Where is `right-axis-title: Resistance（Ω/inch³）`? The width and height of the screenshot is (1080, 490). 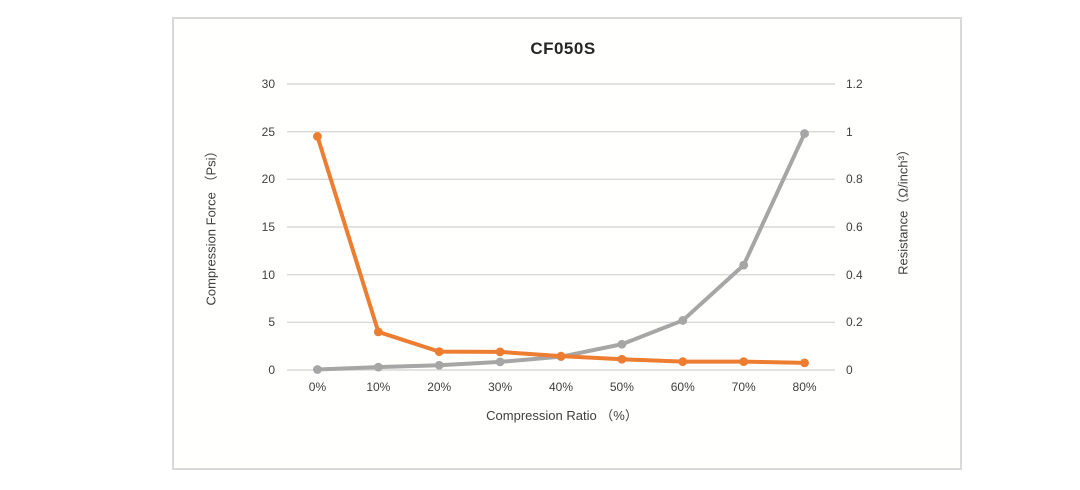 right-axis-title: Resistance（Ω/inch³） is located at coordinates (903, 209).